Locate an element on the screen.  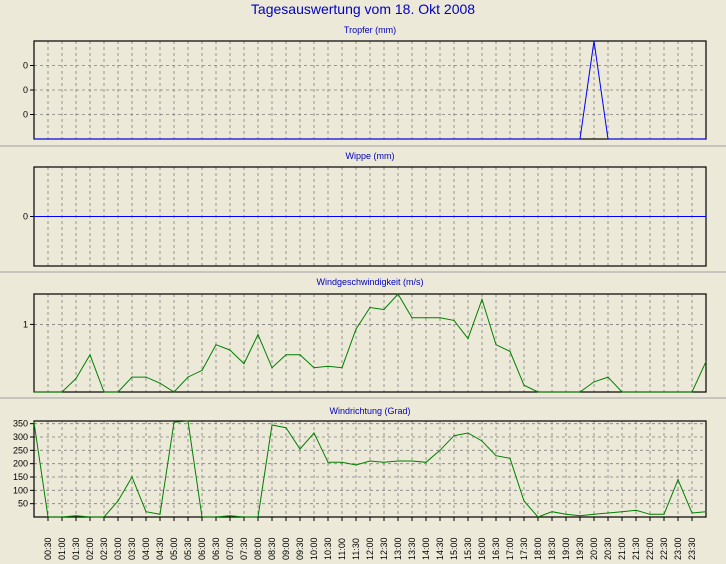
x-tick-label: 19:00 is located at coordinates (566, 548).